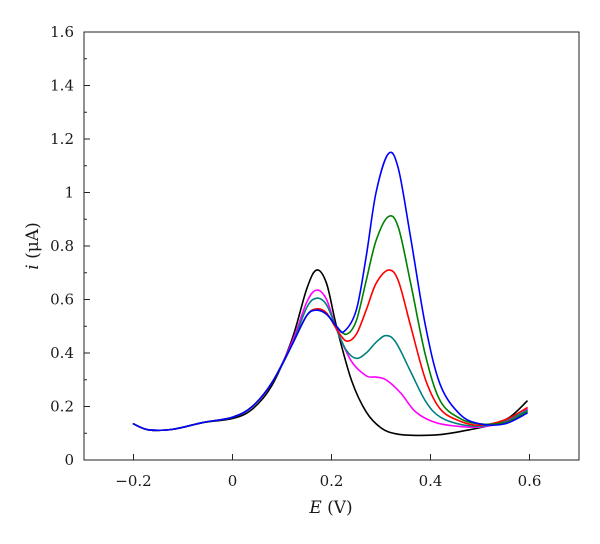 The width and height of the screenshot is (600, 544). What do you see at coordinates (62, 32) in the screenshot?
I see `y-tick-label: 1.6` at bounding box center [62, 32].